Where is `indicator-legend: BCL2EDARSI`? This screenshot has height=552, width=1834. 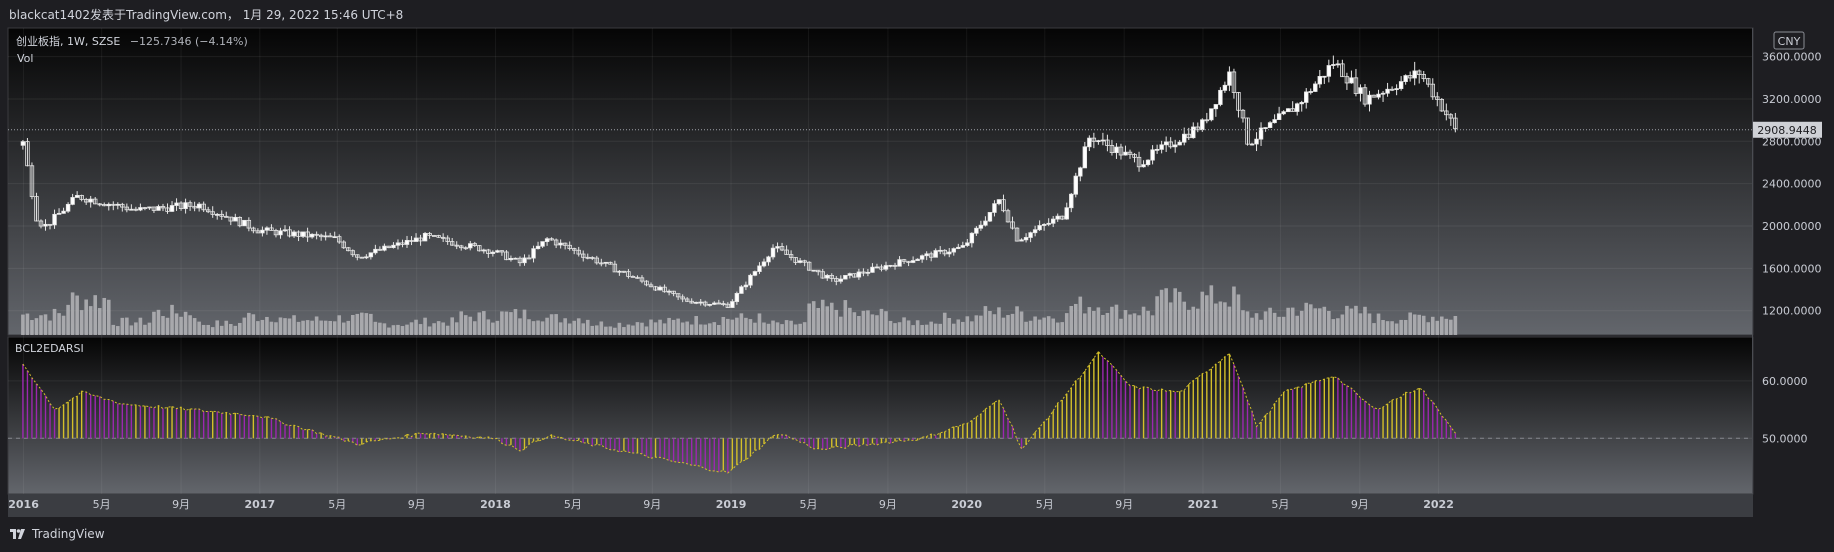 indicator-legend: BCL2EDARSI is located at coordinates (49, 348).